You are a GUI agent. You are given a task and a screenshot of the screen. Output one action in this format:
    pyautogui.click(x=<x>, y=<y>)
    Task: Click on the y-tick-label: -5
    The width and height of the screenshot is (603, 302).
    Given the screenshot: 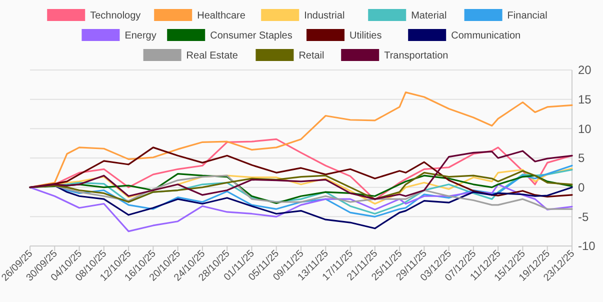 What is the action you would take?
    pyautogui.click(x=583, y=217)
    